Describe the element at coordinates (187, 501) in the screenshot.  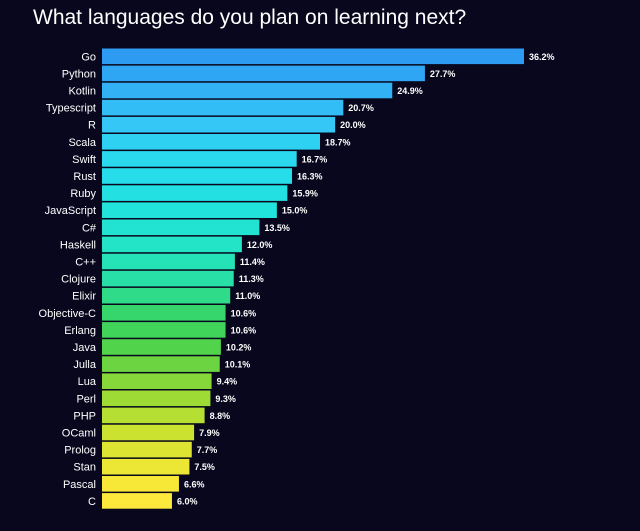
I see `value-label-c: 6.0%` at that location.